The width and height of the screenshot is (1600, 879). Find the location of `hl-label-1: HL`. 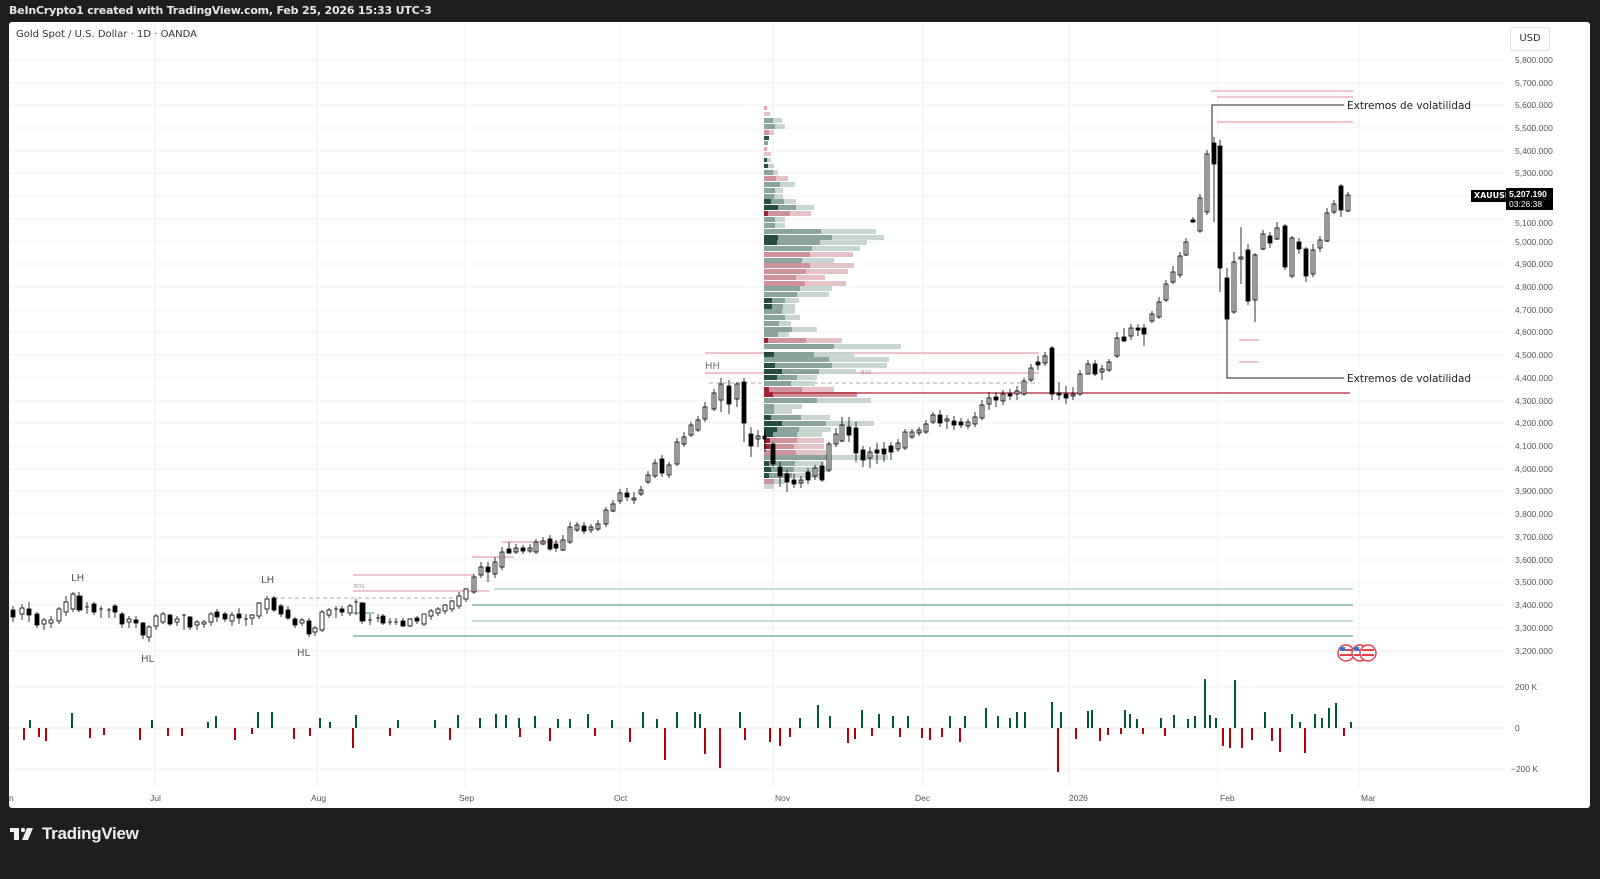

hl-label-1: HL is located at coordinates (148, 659).